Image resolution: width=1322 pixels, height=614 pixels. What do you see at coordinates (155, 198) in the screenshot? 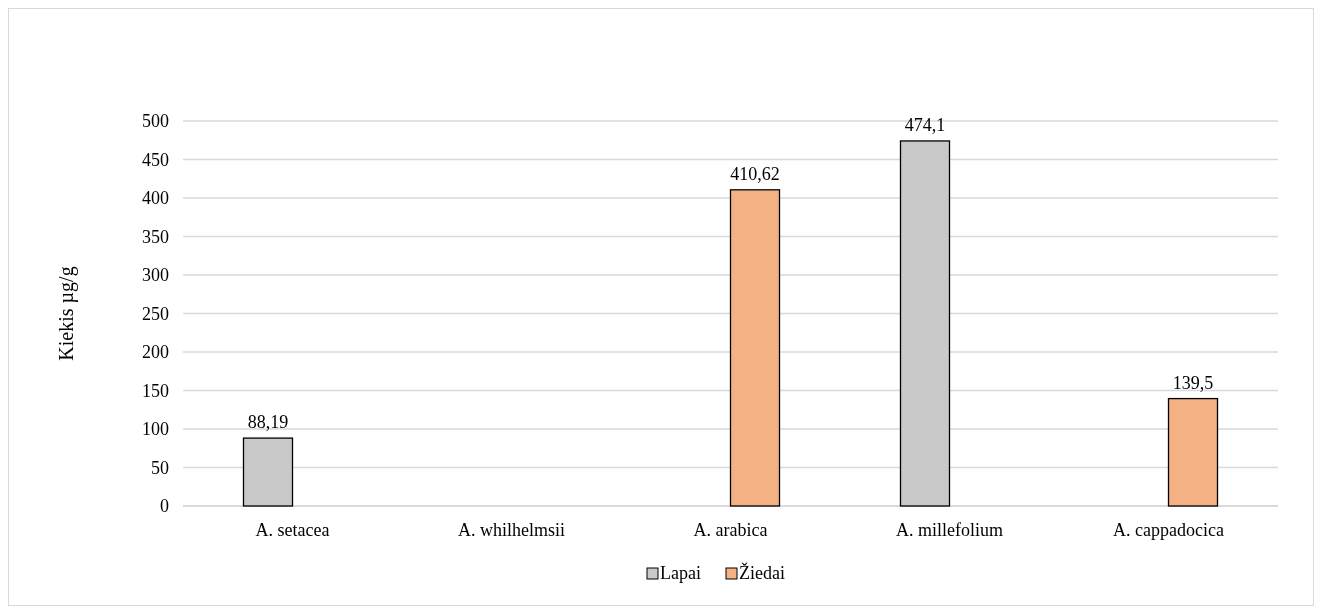
I see `y-tick-label: 400` at bounding box center [155, 198].